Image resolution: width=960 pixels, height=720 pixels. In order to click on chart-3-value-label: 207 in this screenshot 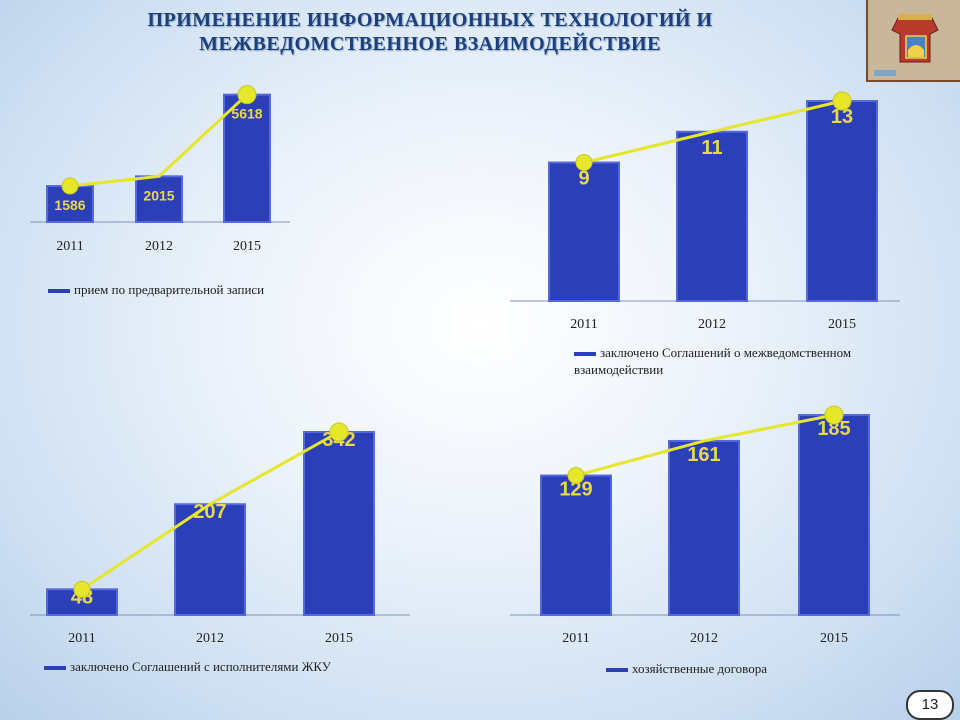, I will do `click(209, 512)`.